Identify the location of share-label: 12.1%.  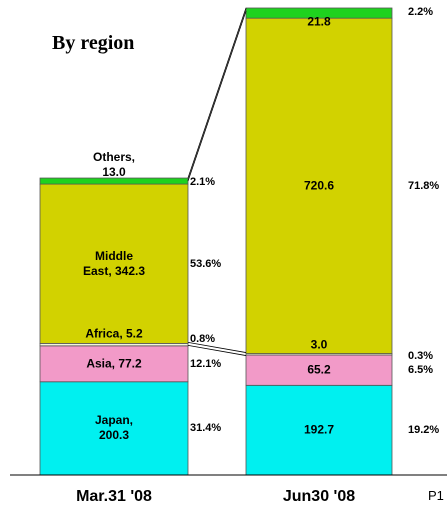
(206, 363).